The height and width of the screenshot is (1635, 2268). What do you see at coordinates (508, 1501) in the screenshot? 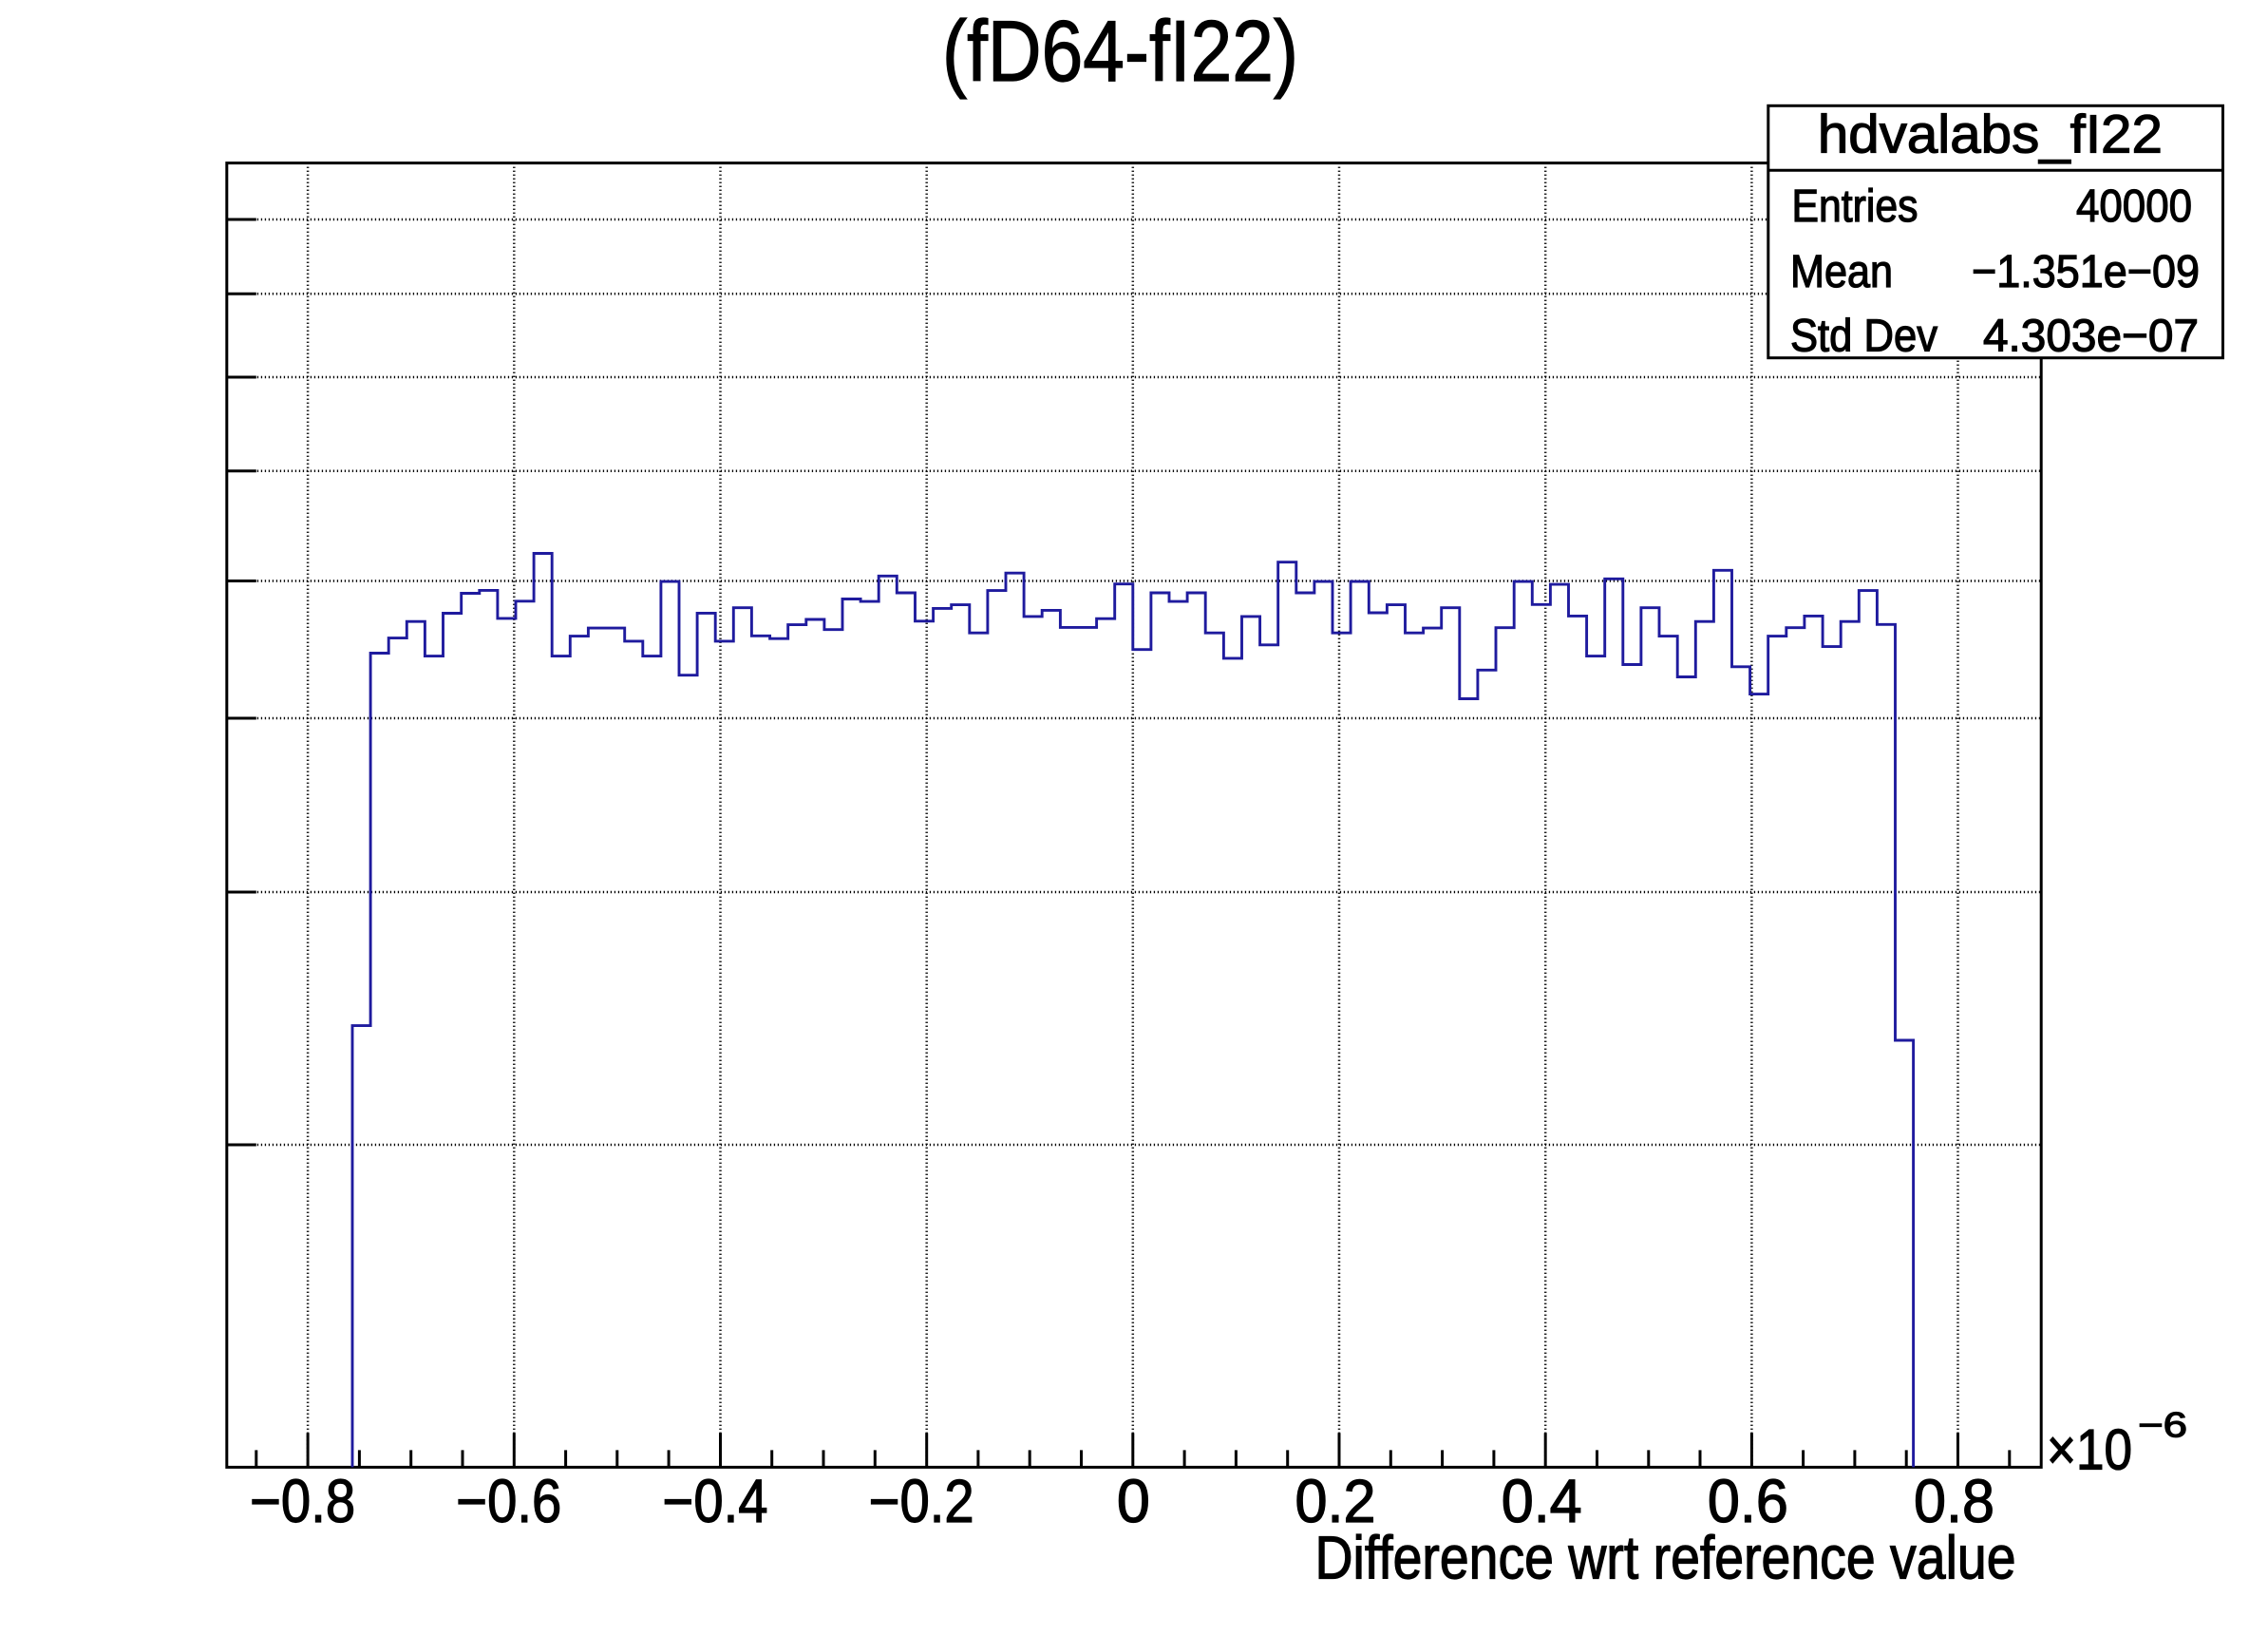
I see `svg-text: −0.6` at bounding box center [508, 1501].